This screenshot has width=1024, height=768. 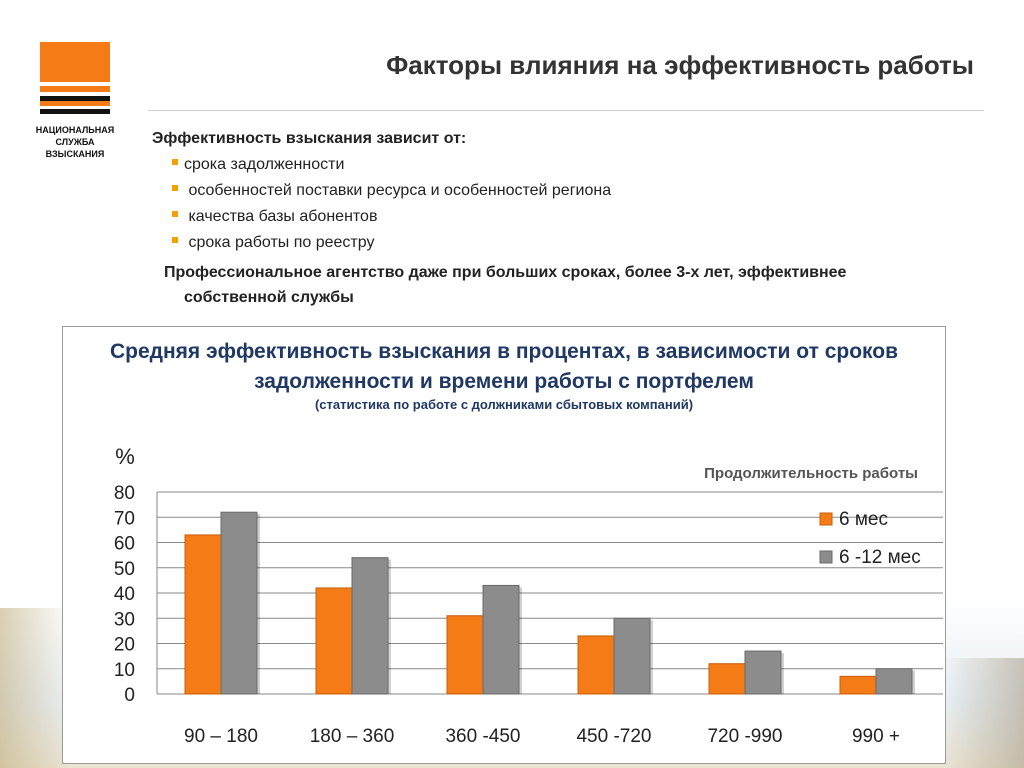 What do you see at coordinates (124, 544) in the screenshot?
I see `y-tick-label: 60` at bounding box center [124, 544].